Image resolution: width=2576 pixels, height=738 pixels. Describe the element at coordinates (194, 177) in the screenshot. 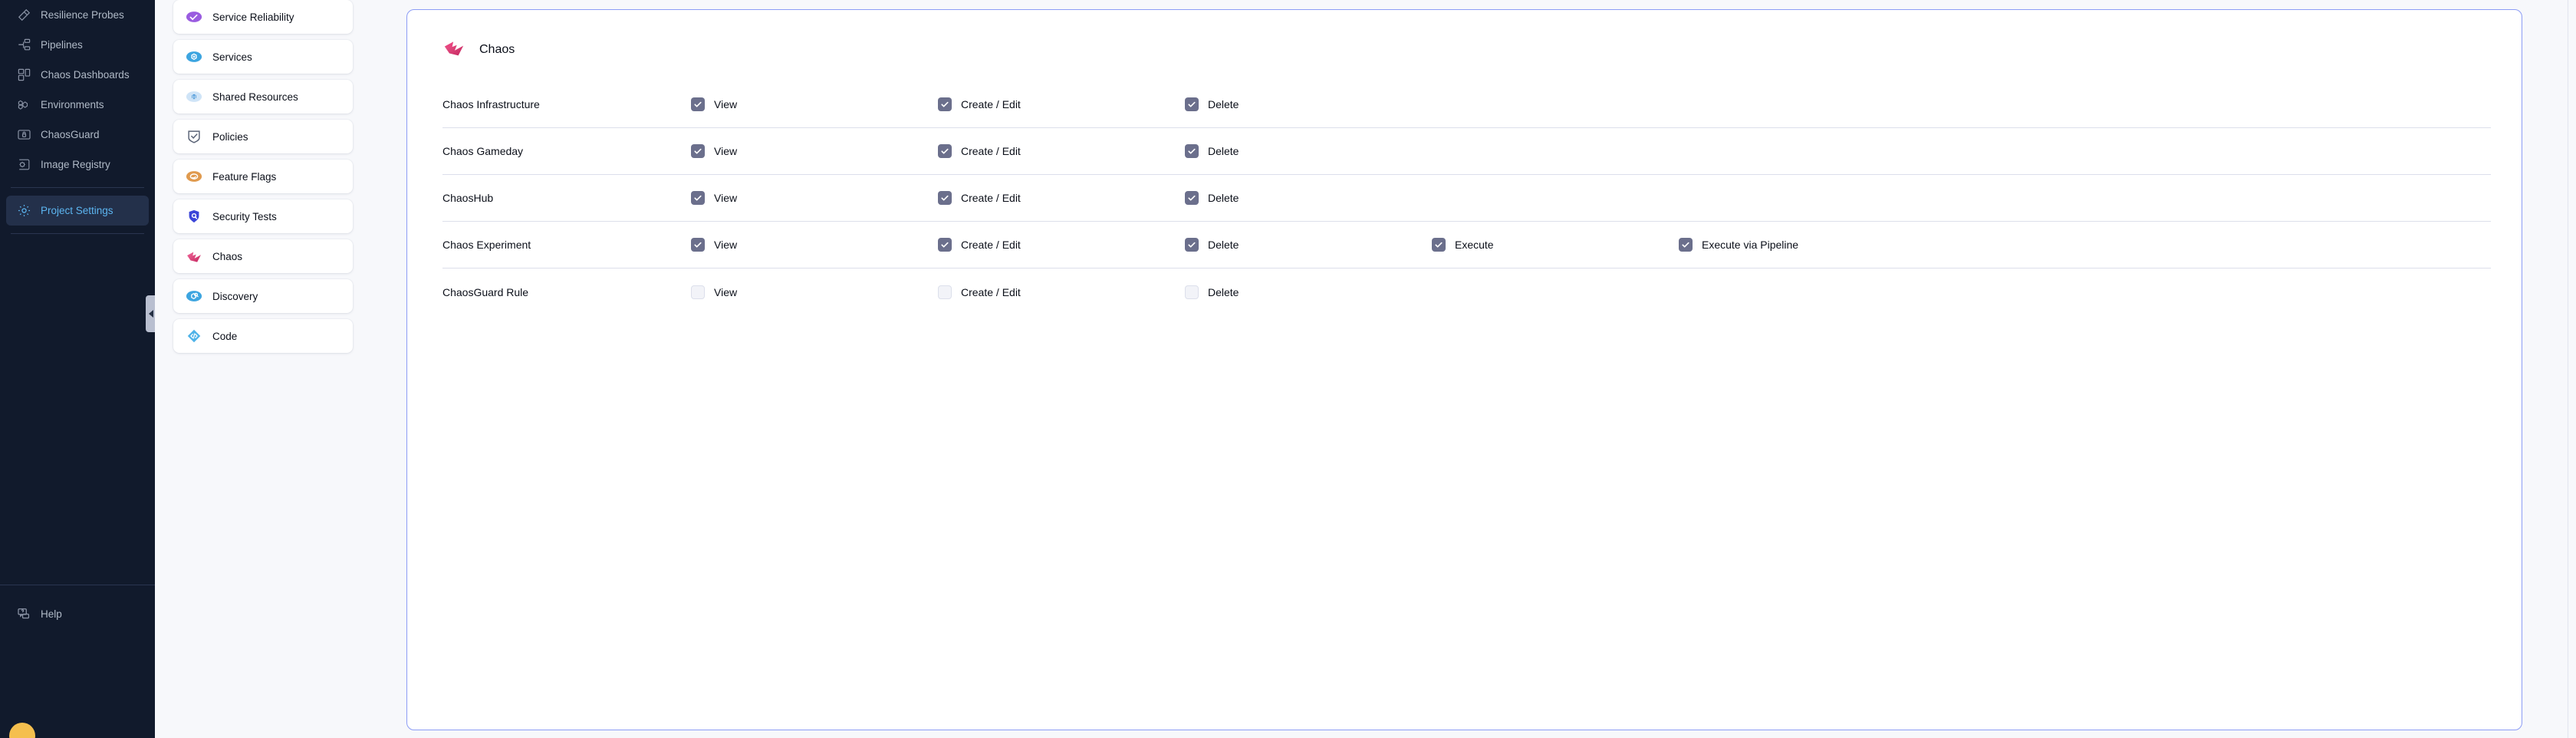

I see `feature-flags-icon` at that location.